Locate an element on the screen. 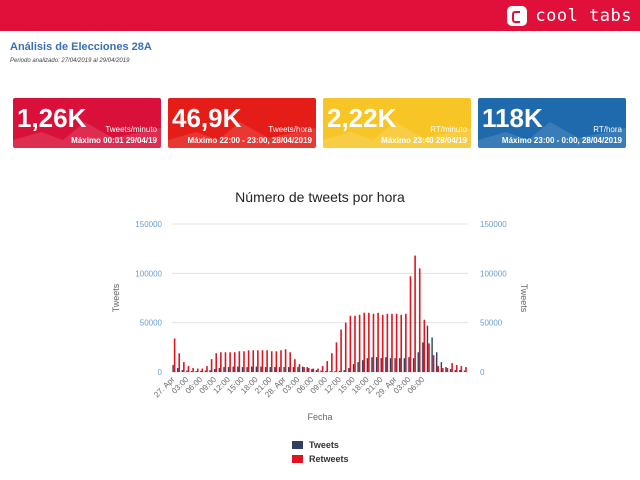 The width and height of the screenshot is (640, 480). legend-label-tweets: Tweets is located at coordinates (324, 445).